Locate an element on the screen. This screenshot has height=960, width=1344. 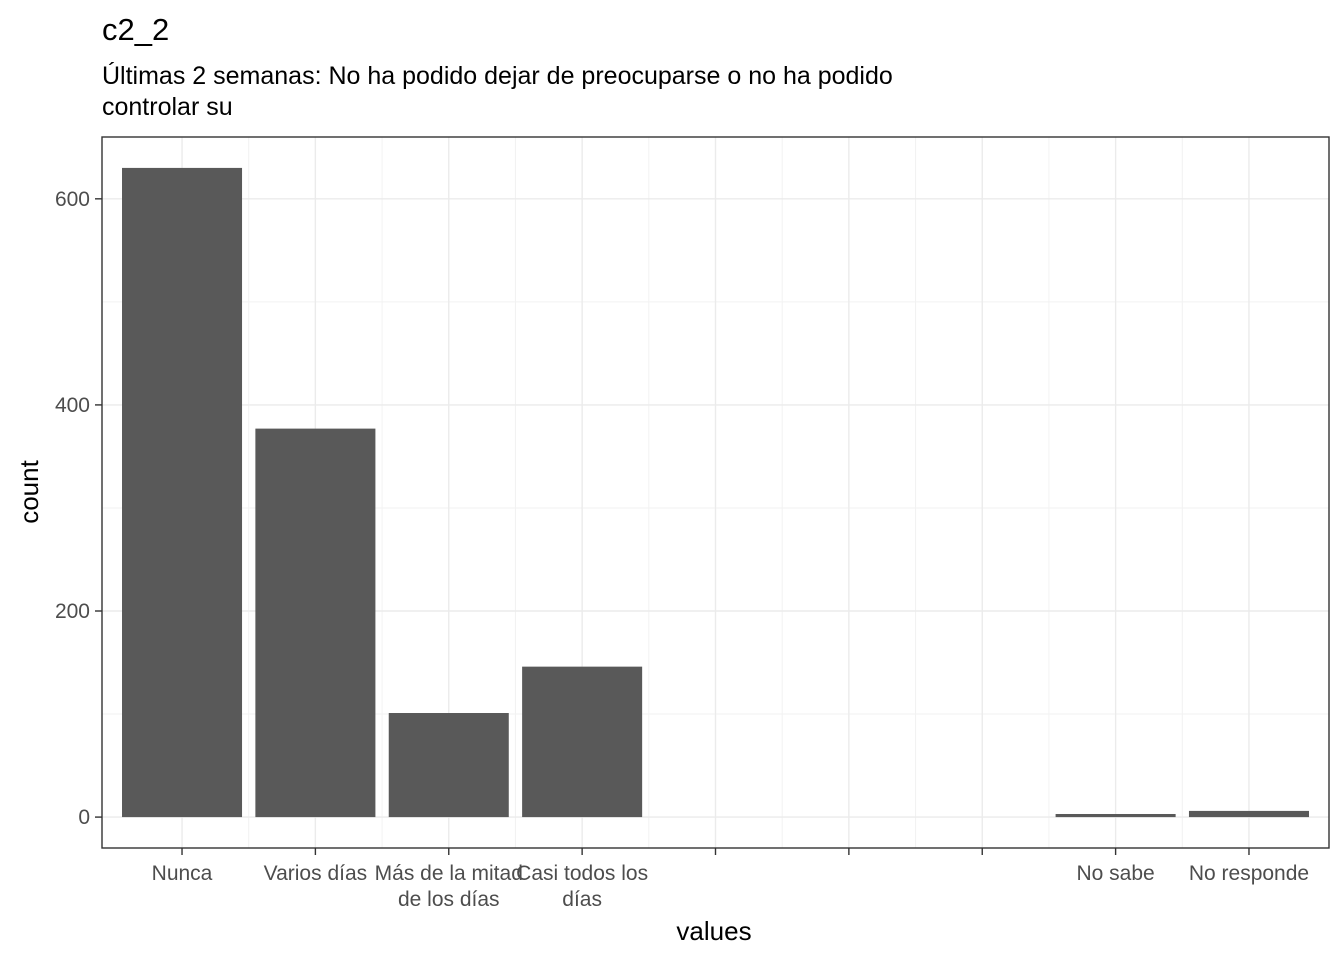
x-tick-label: Nunca is located at coordinates (182, 873).